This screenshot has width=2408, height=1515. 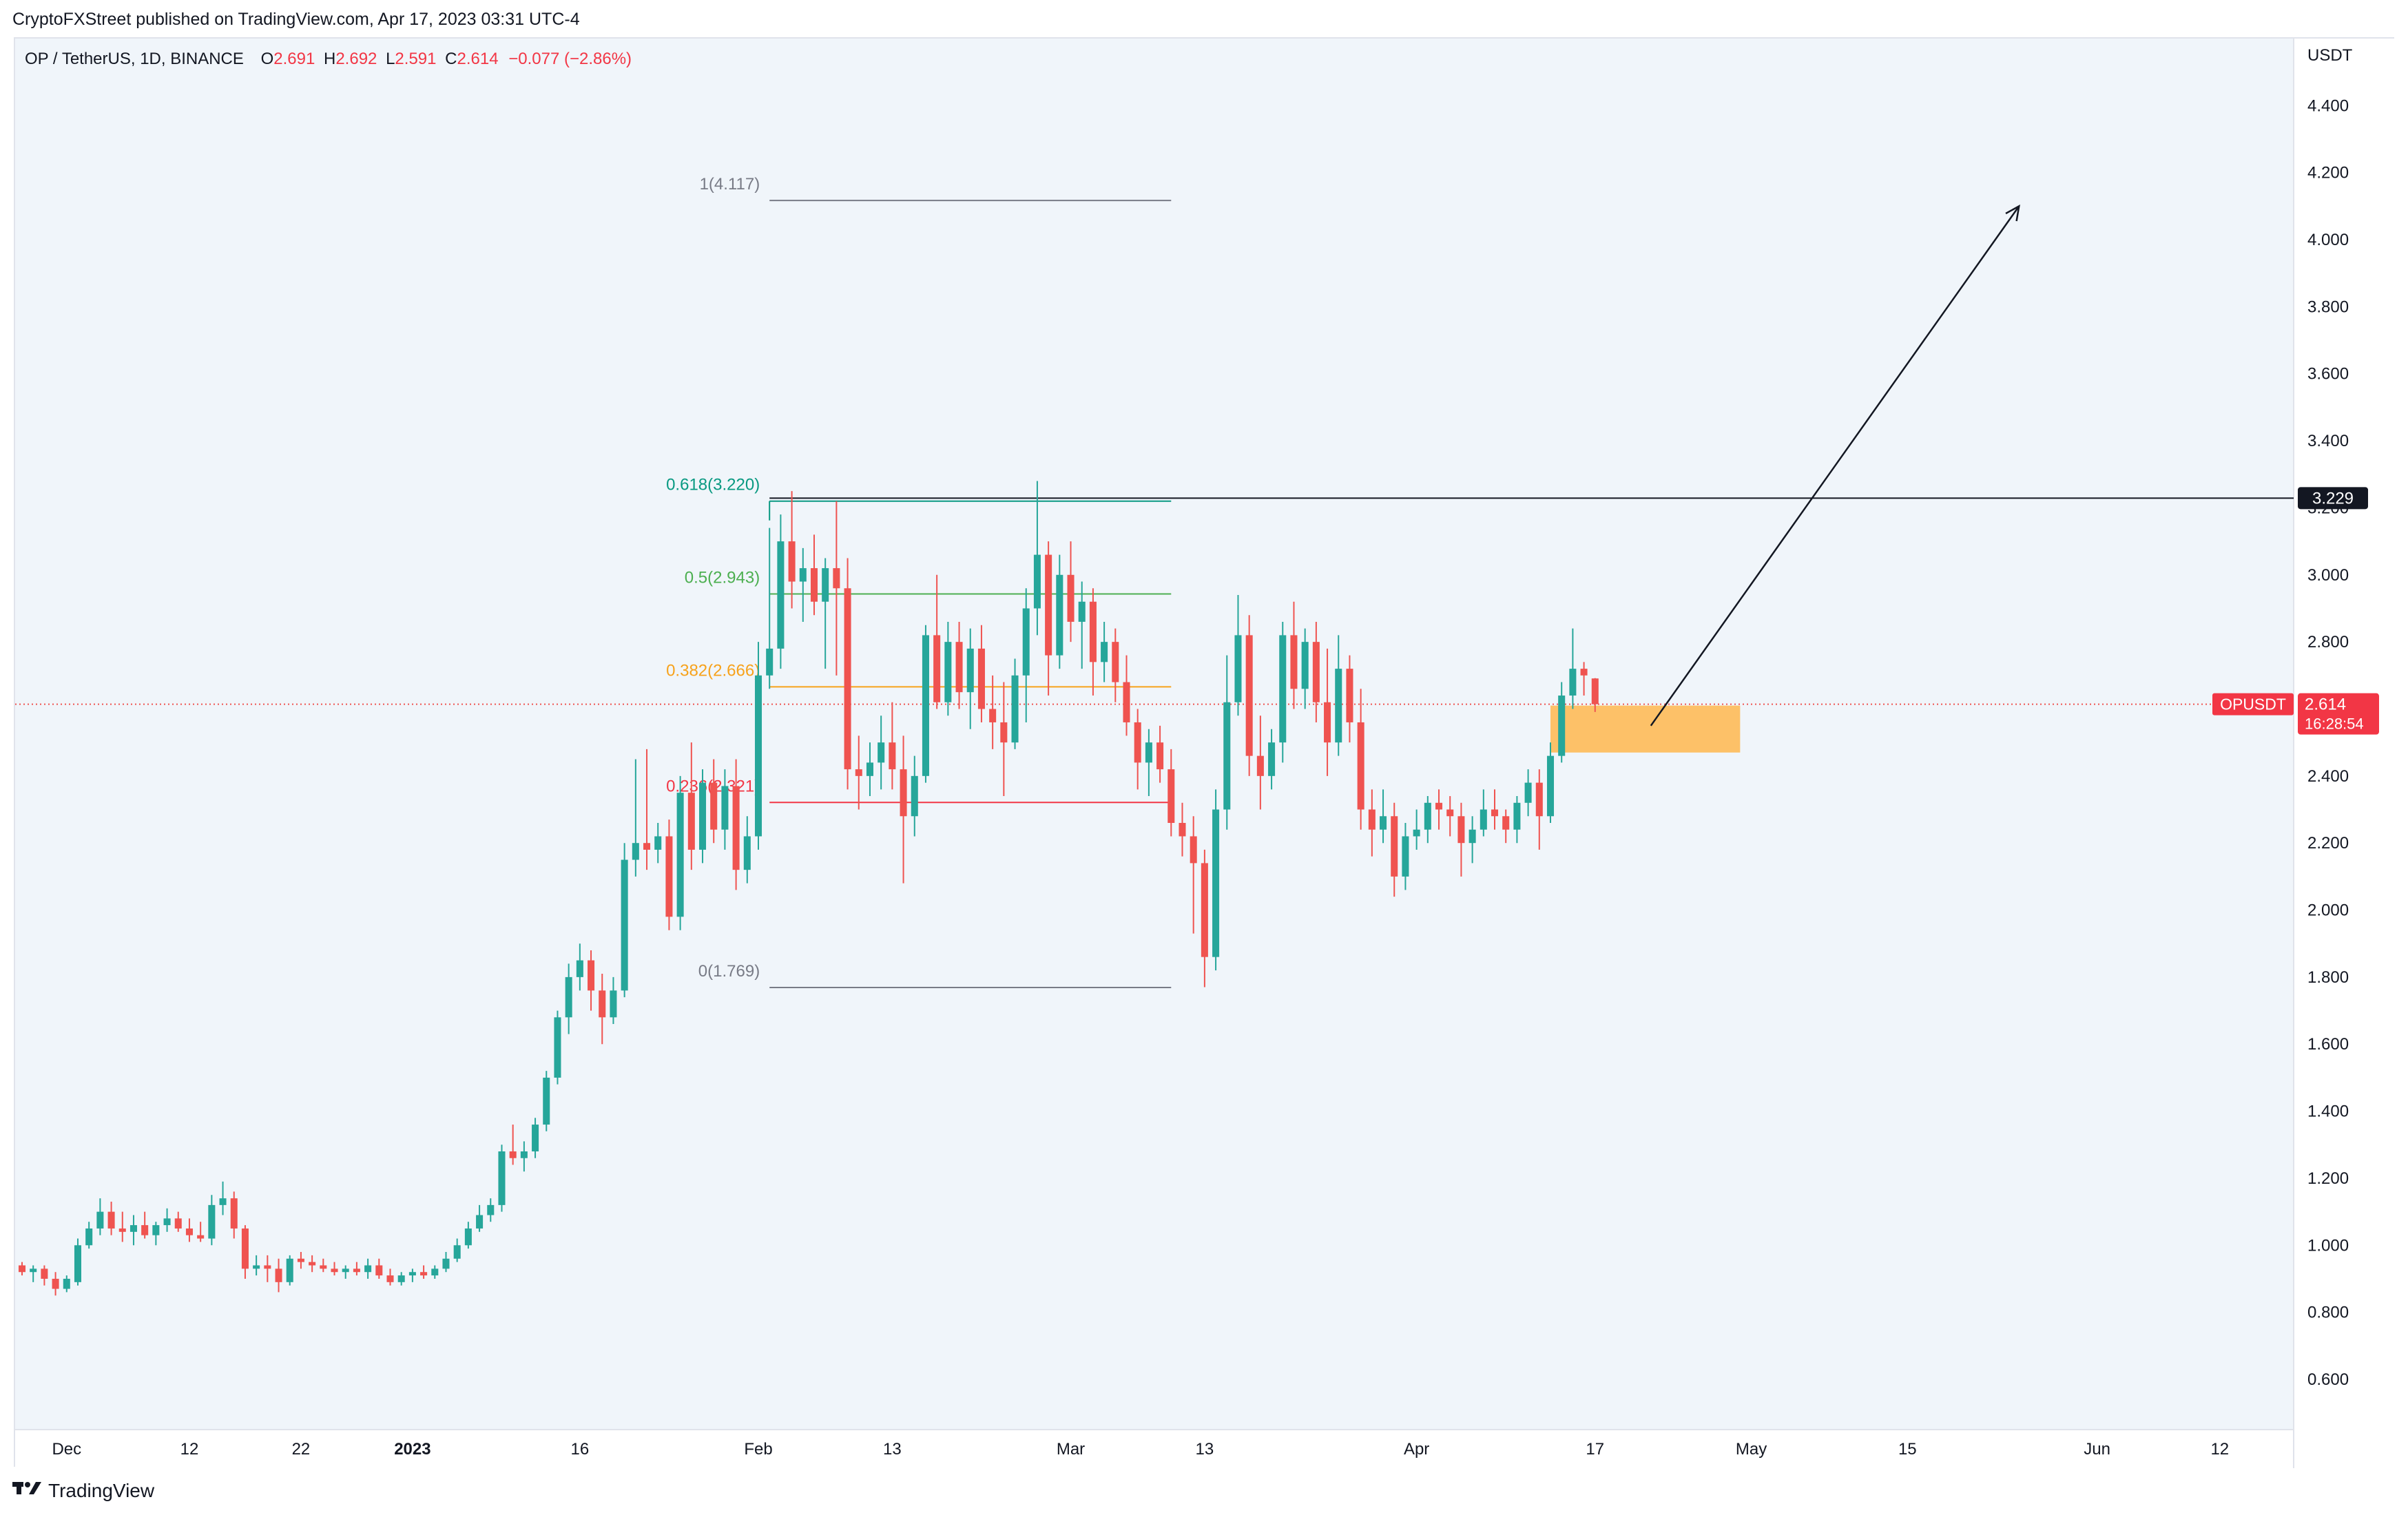 I want to click on time-axis-panel, so click(x=1154, y=1449).